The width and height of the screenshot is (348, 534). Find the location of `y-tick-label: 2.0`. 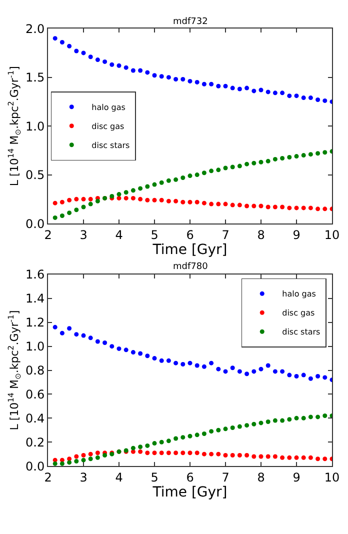

y-tick-label: 2.0 is located at coordinates (35, 29).